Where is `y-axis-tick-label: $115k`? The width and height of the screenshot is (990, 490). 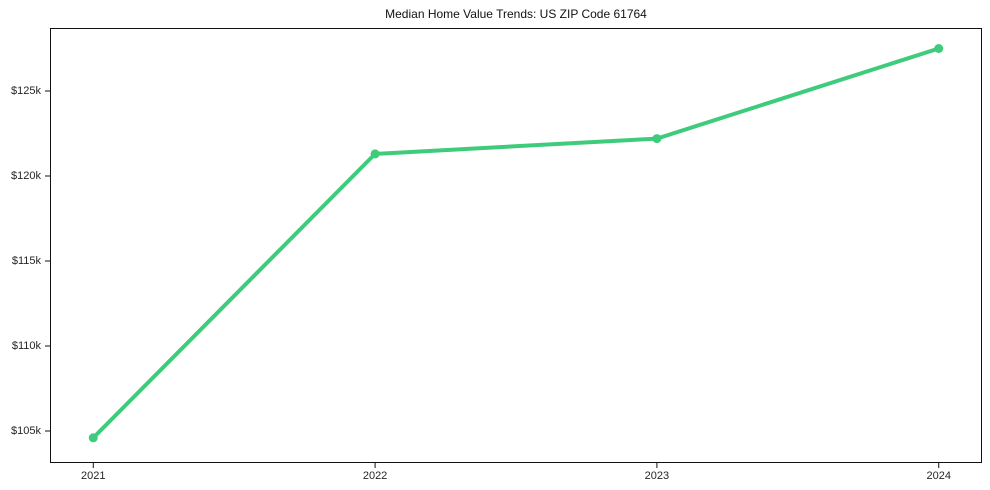
y-axis-tick-label: $115k is located at coordinates (26, 260).